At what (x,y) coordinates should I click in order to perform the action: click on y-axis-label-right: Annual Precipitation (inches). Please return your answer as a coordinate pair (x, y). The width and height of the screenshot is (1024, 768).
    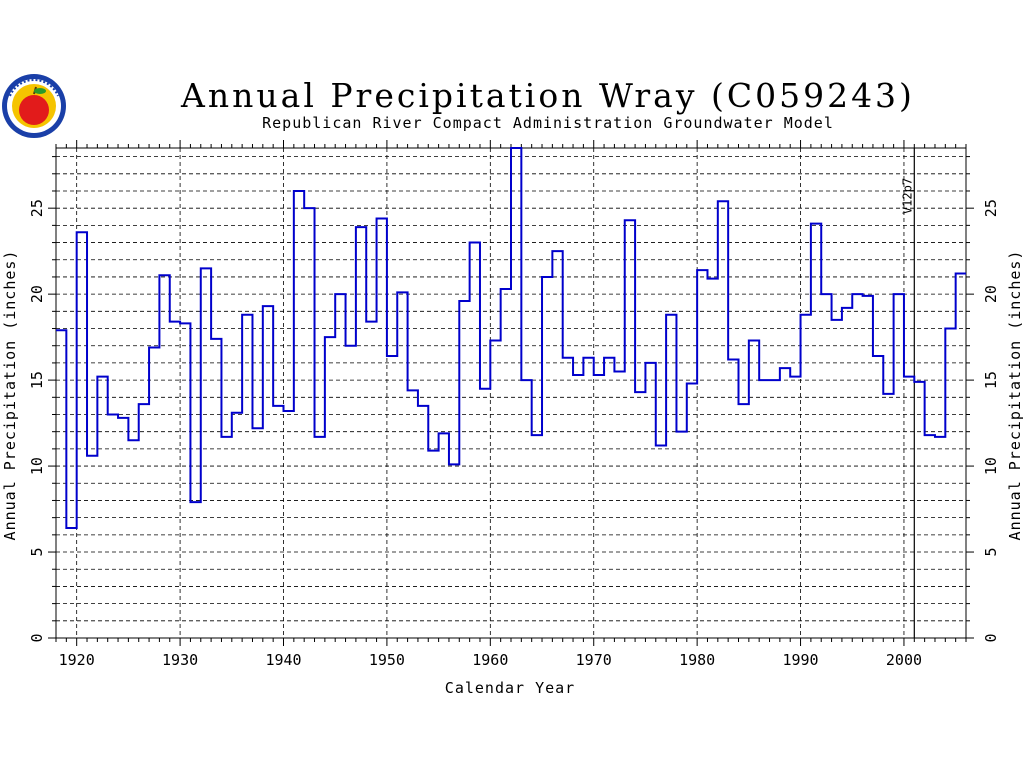
    Looking at the image, I should click on (1015, 395).